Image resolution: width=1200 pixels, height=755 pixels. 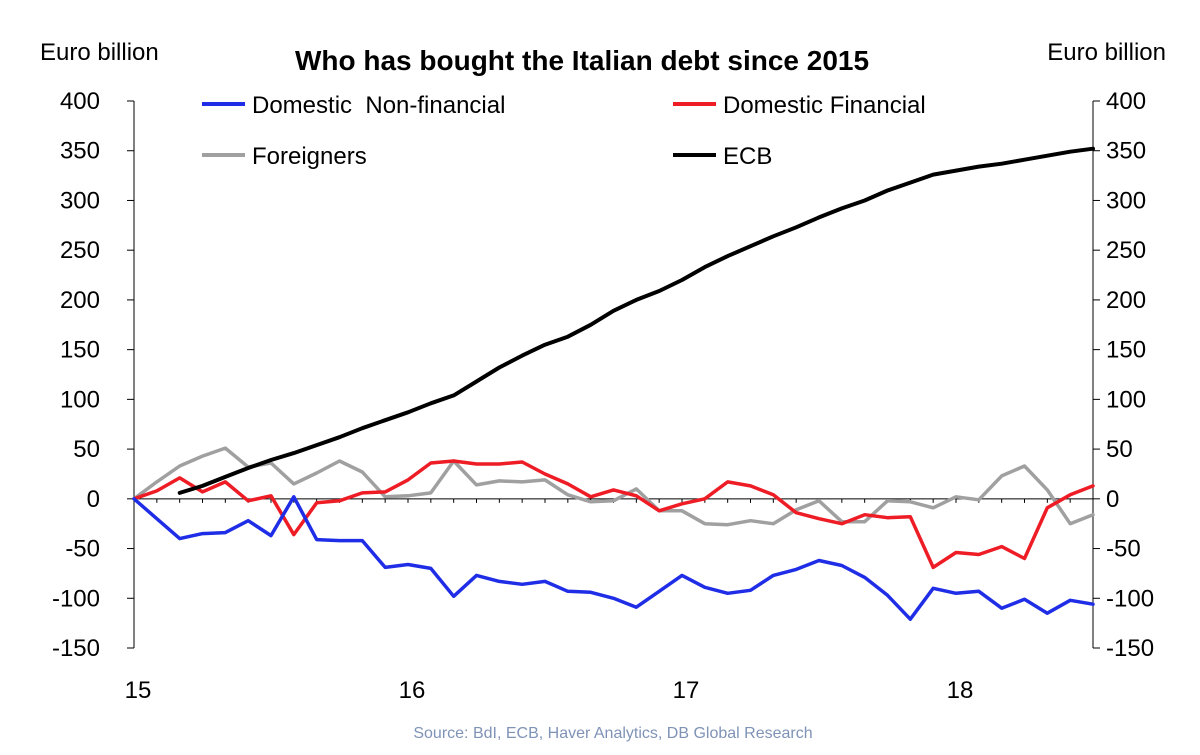 I want to click on y-tick-label-right: 350, so click(x=1126, y=151).